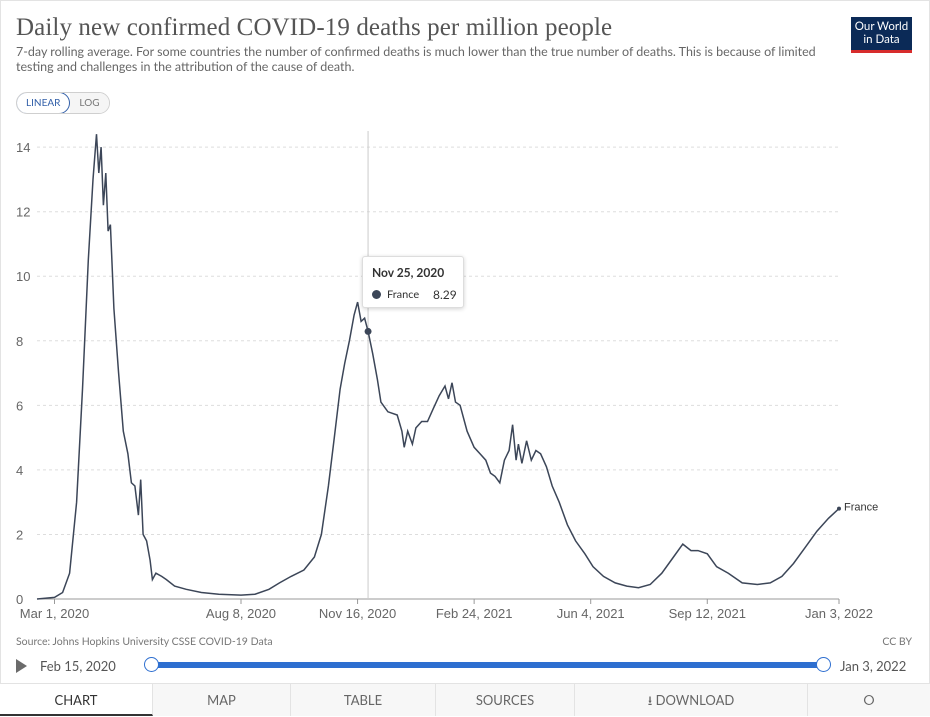  Describe the element at coordinates (881, 26) in the screenshot. I see `logo-line-1: Our World` at that location.